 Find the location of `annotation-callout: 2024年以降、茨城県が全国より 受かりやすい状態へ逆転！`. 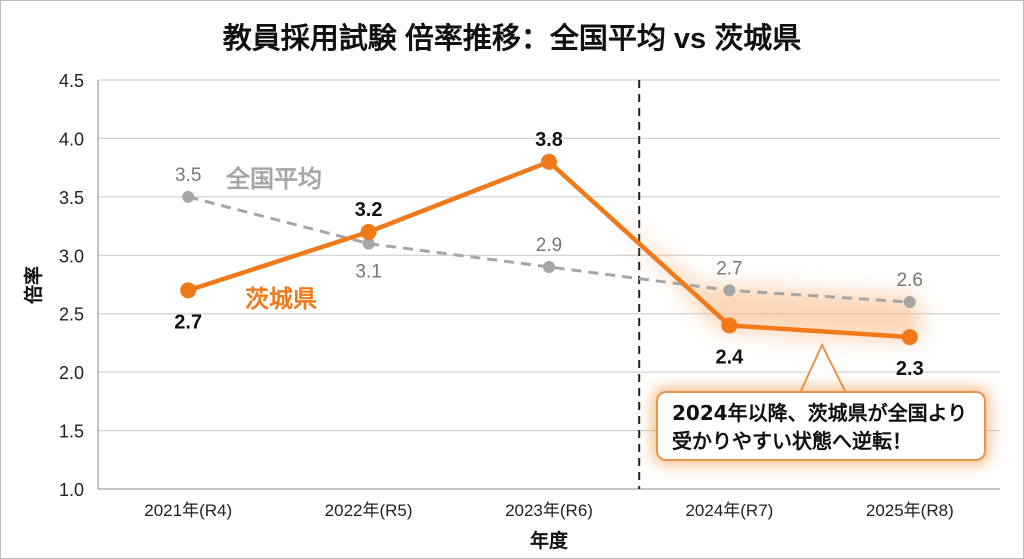

annotation-callout: 2024年以降、茨城県が全国より 受かりやすい状態へ逆転！ is located at coordinates (821, 426).